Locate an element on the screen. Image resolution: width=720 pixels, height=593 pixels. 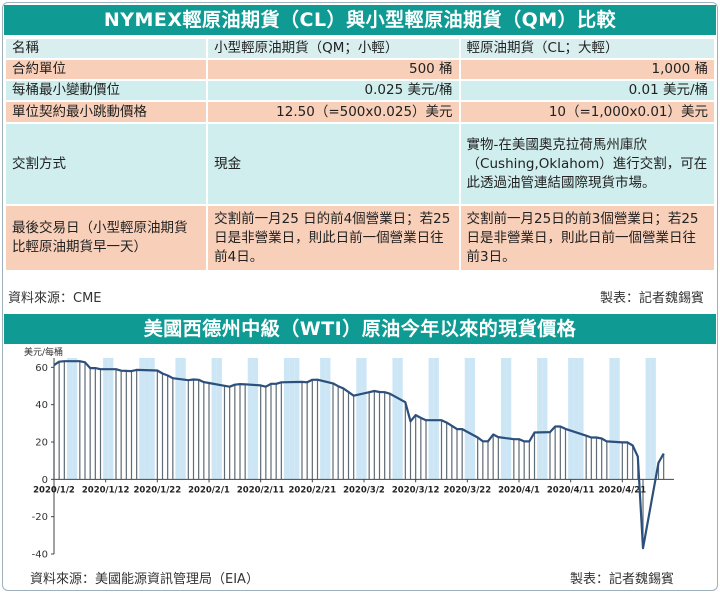
row-cl-value: 0.01 美元/桶 is located at coordinates (587, 90).